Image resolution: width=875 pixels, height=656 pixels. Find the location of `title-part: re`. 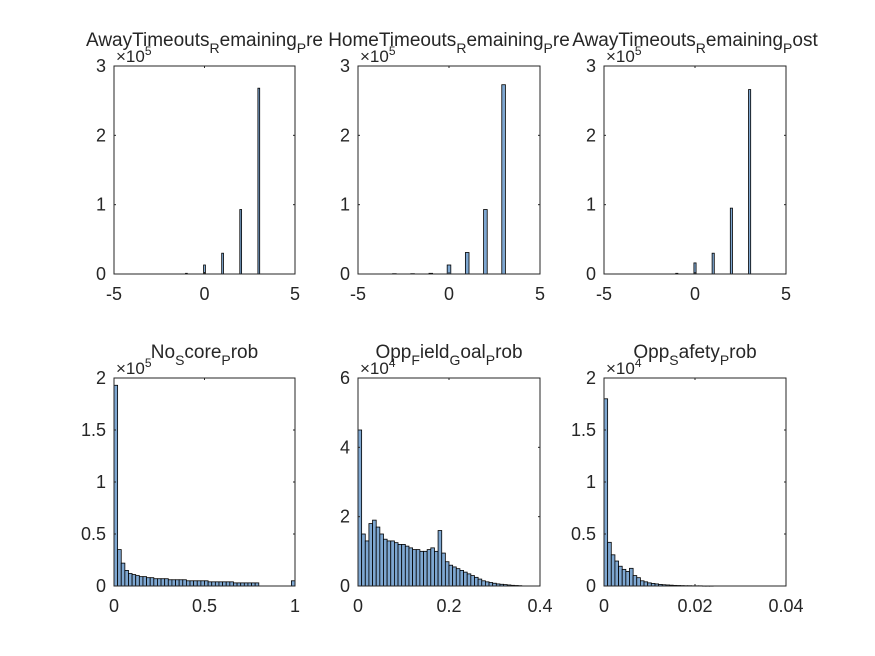

title-part: re is located at coordinates (561, 40).